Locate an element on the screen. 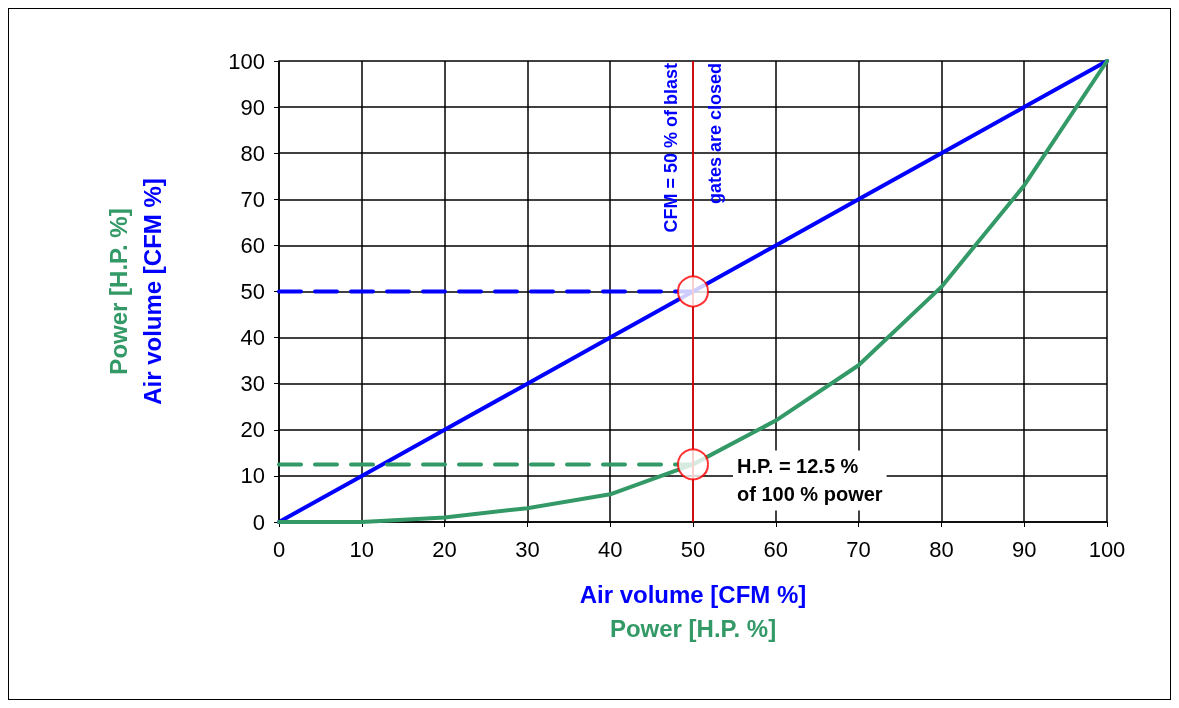  y-axis-title: Power [H.P. %] Air volume [CFM %] is located at coordinates (135, 291).